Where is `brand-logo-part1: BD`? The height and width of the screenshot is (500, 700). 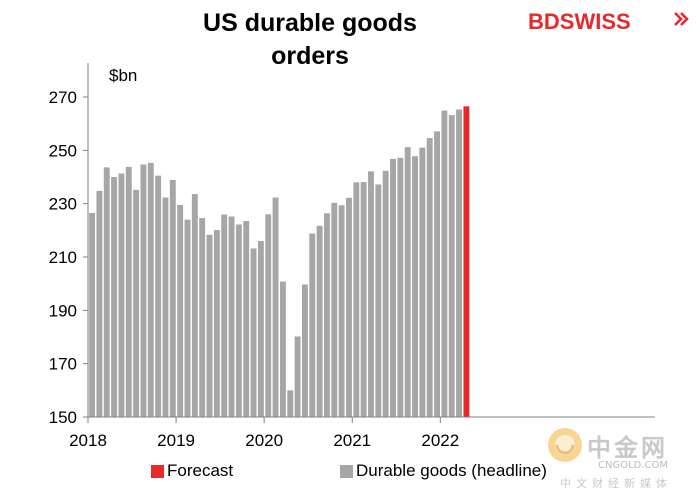 brand-logo-part1: BD is located at coordinates (544, 21).